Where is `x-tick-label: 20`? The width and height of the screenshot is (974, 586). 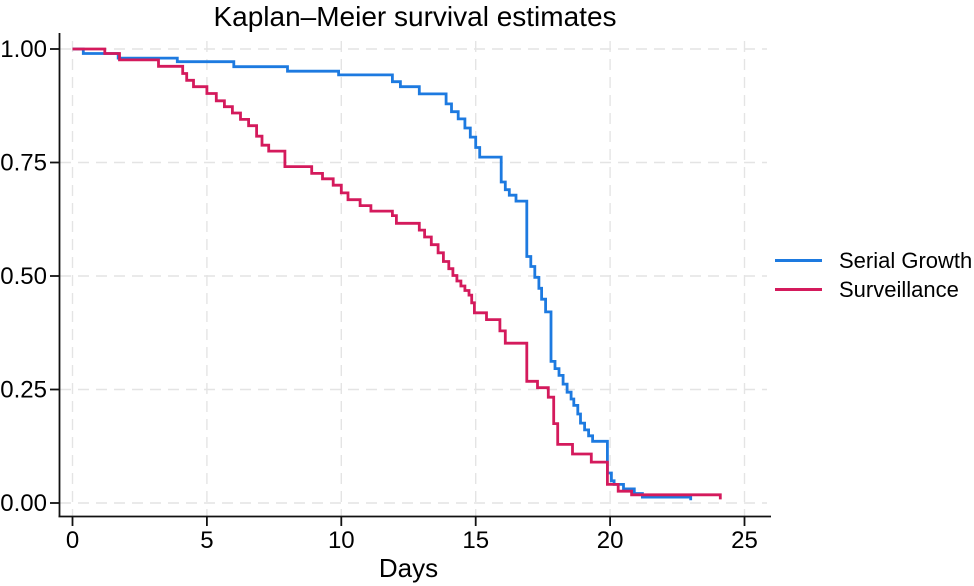
x-tick-label: 20 is located at coordinates (610, 540).